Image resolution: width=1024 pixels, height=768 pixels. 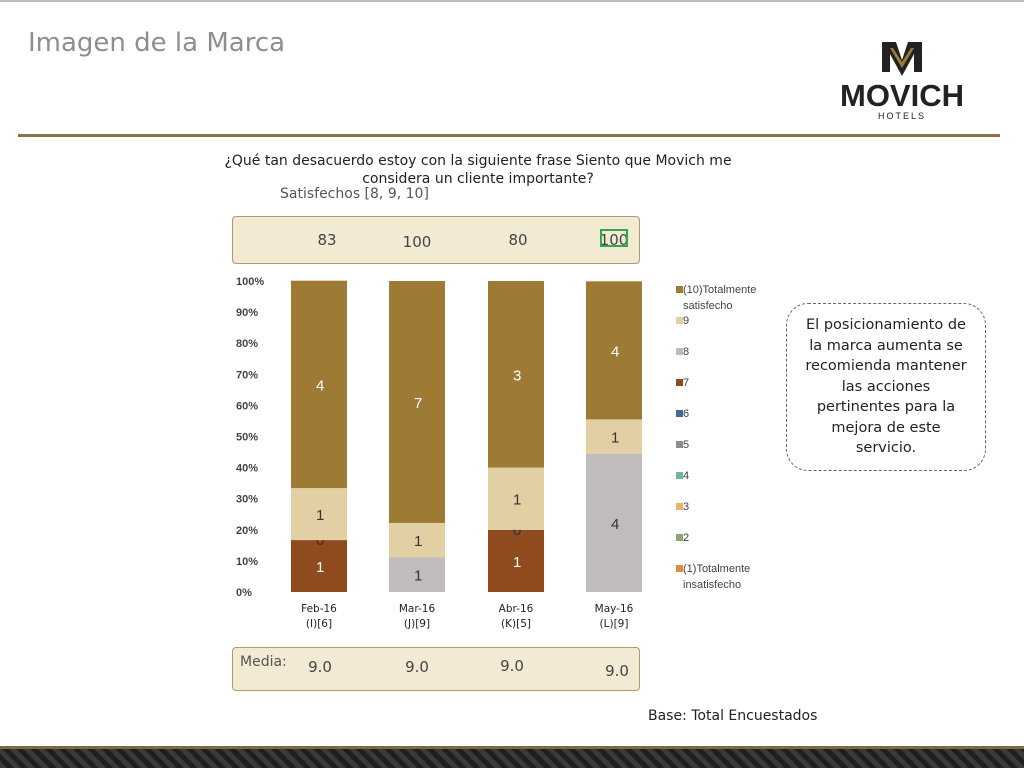 I want to click on logo-sub-text: HOTELS, so click(x=902, y=116).